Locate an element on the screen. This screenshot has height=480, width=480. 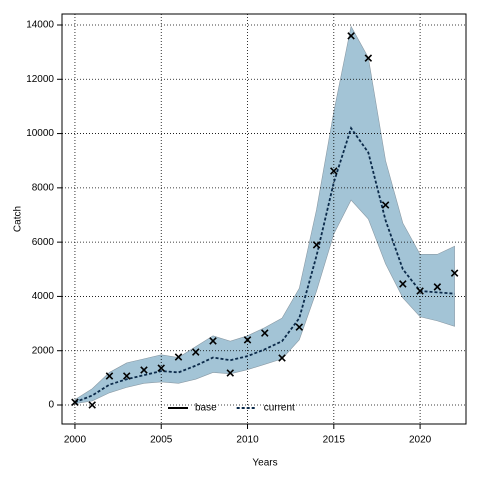
x-tick-label: 2010 is located at coordinates (247, 440).